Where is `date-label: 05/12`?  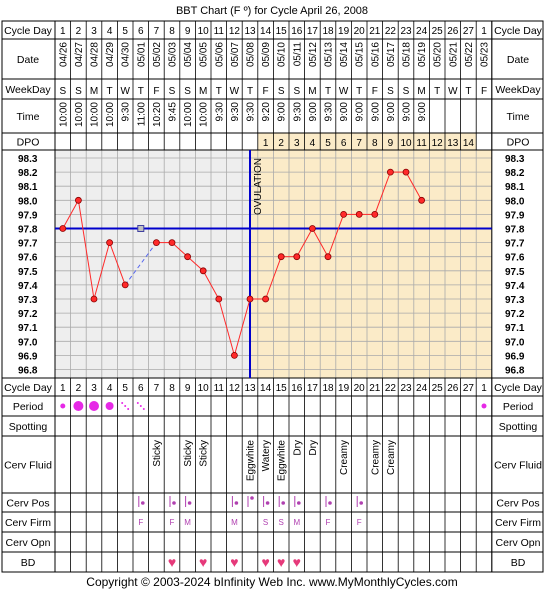 date-label: 05/12 is located at coordinates (313, 54).